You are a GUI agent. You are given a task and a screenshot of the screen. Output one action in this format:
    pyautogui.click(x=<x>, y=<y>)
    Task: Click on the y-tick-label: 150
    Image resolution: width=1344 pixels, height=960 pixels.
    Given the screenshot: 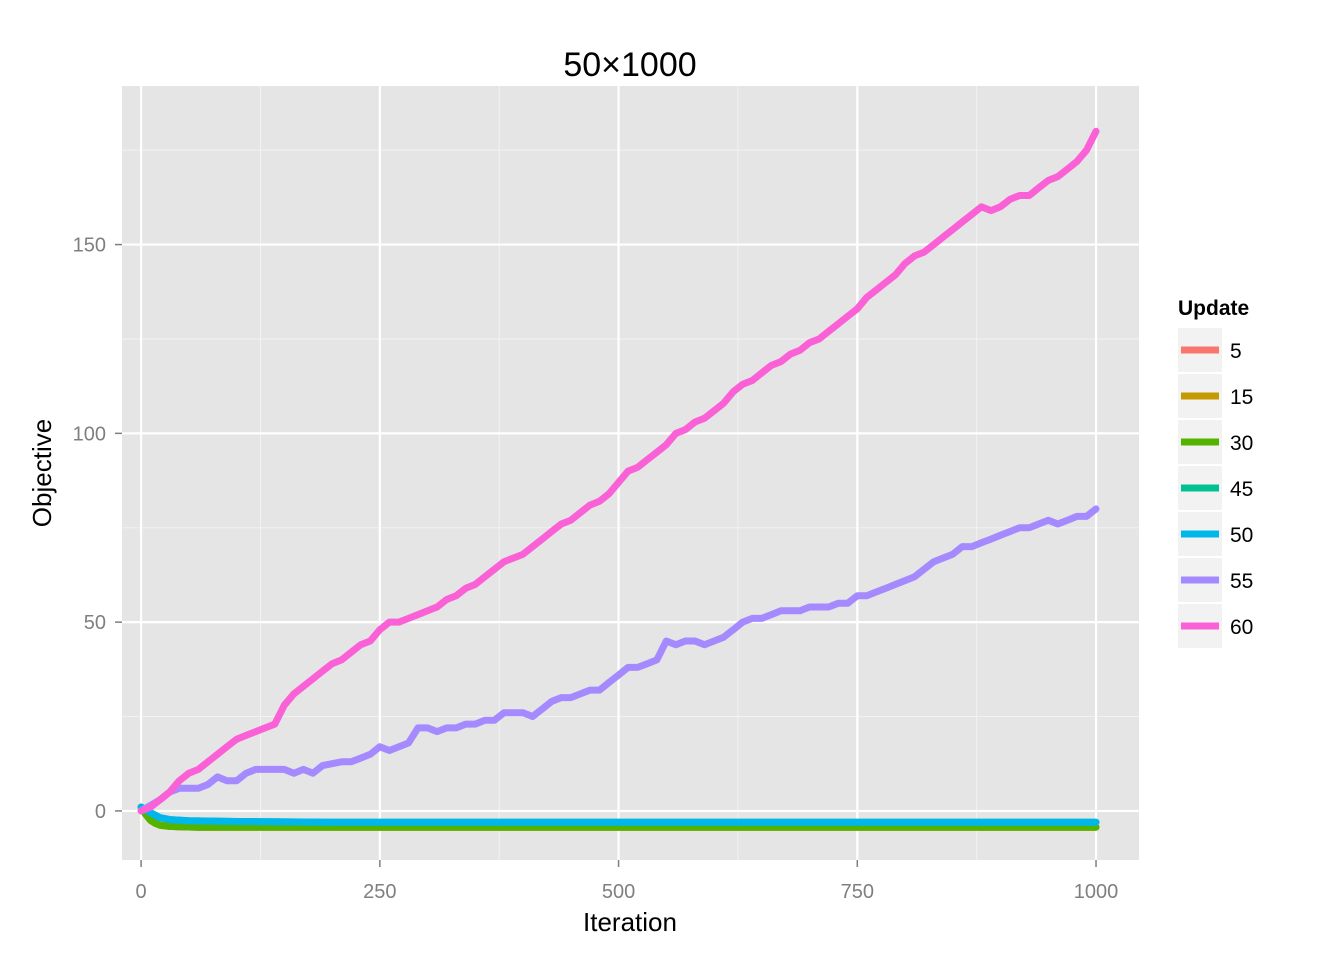 What is the action you would take?
    pyautogui.click(x=89, y=246)
    